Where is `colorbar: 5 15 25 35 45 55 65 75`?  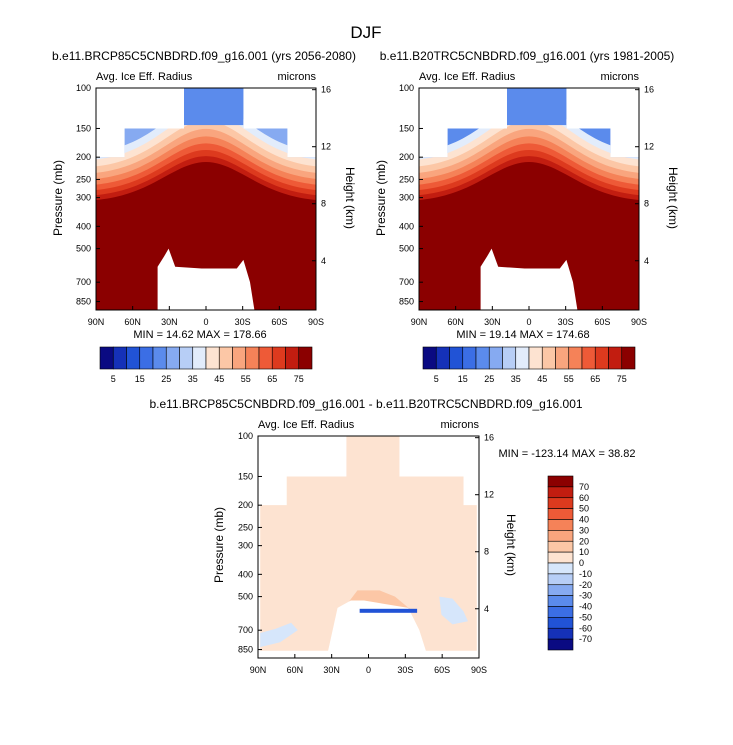
colorbar: 5 15 25 35 45 55 65 75 is located at coordinates (529, 365).